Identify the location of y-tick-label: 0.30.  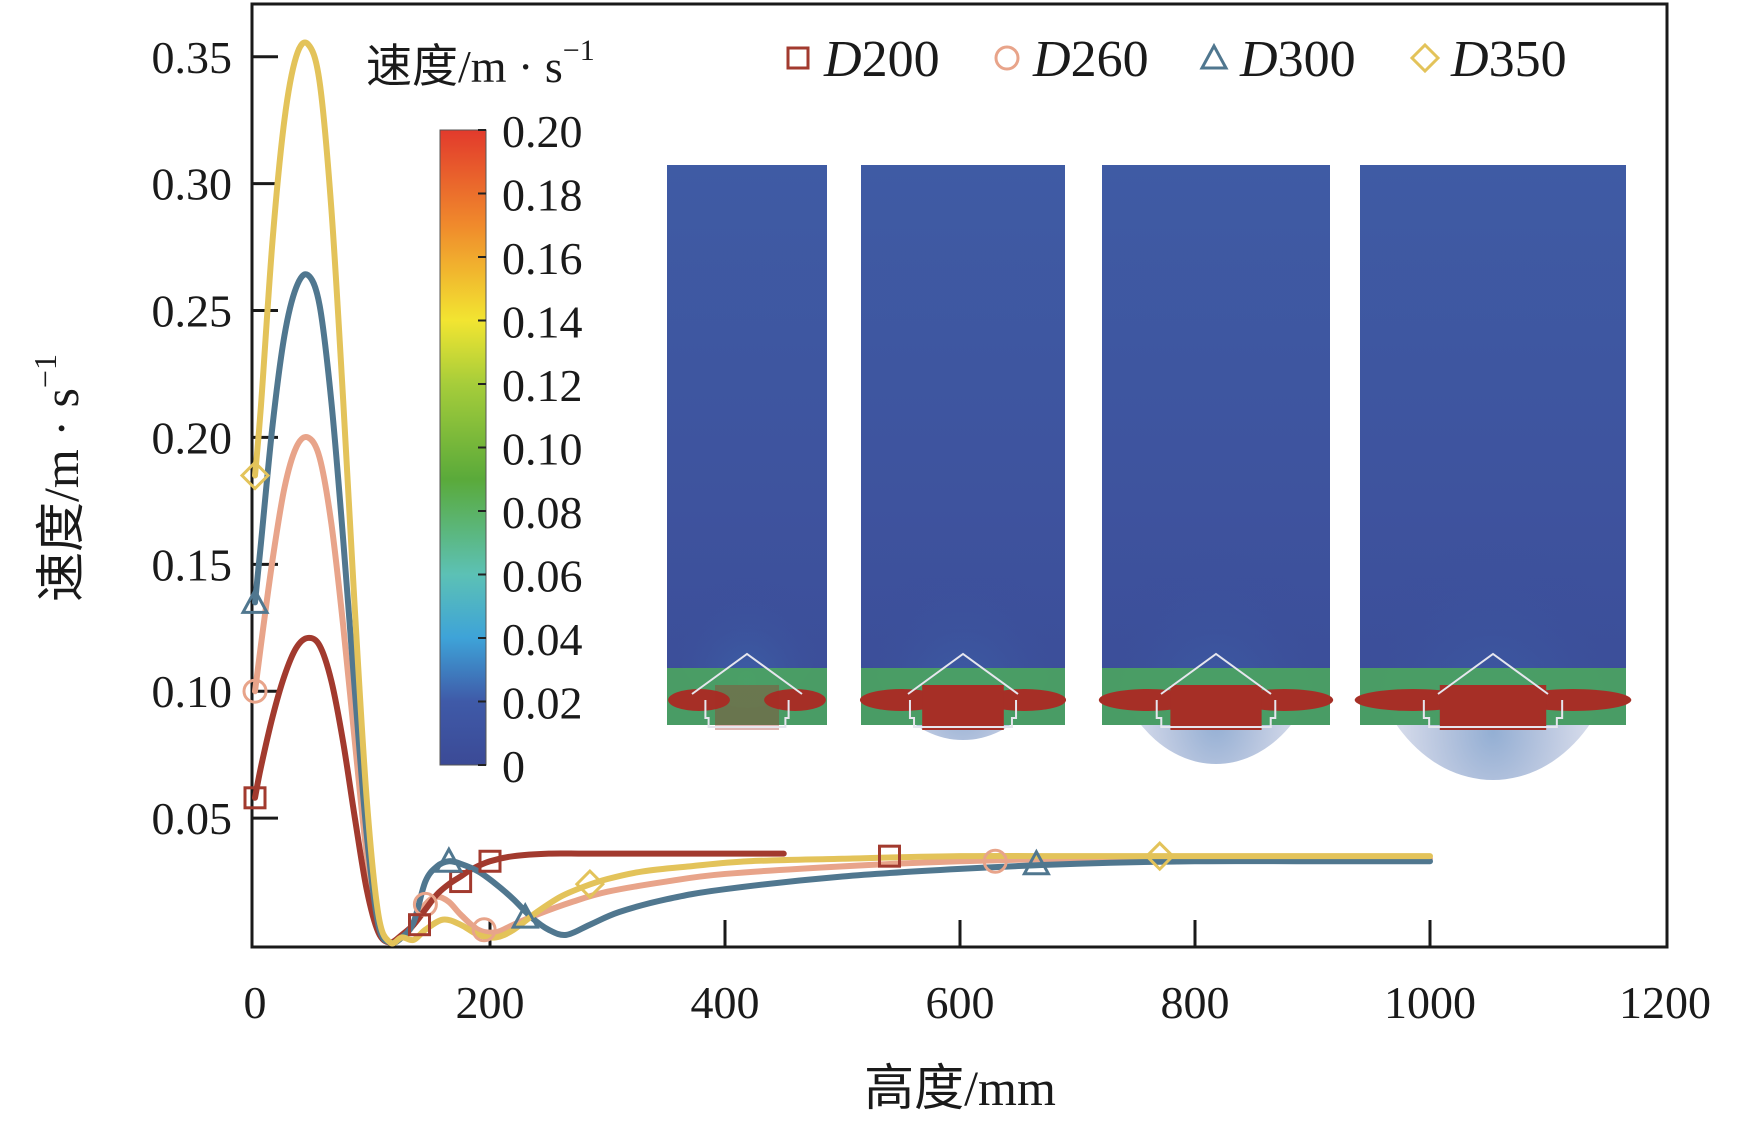
(192, 184).